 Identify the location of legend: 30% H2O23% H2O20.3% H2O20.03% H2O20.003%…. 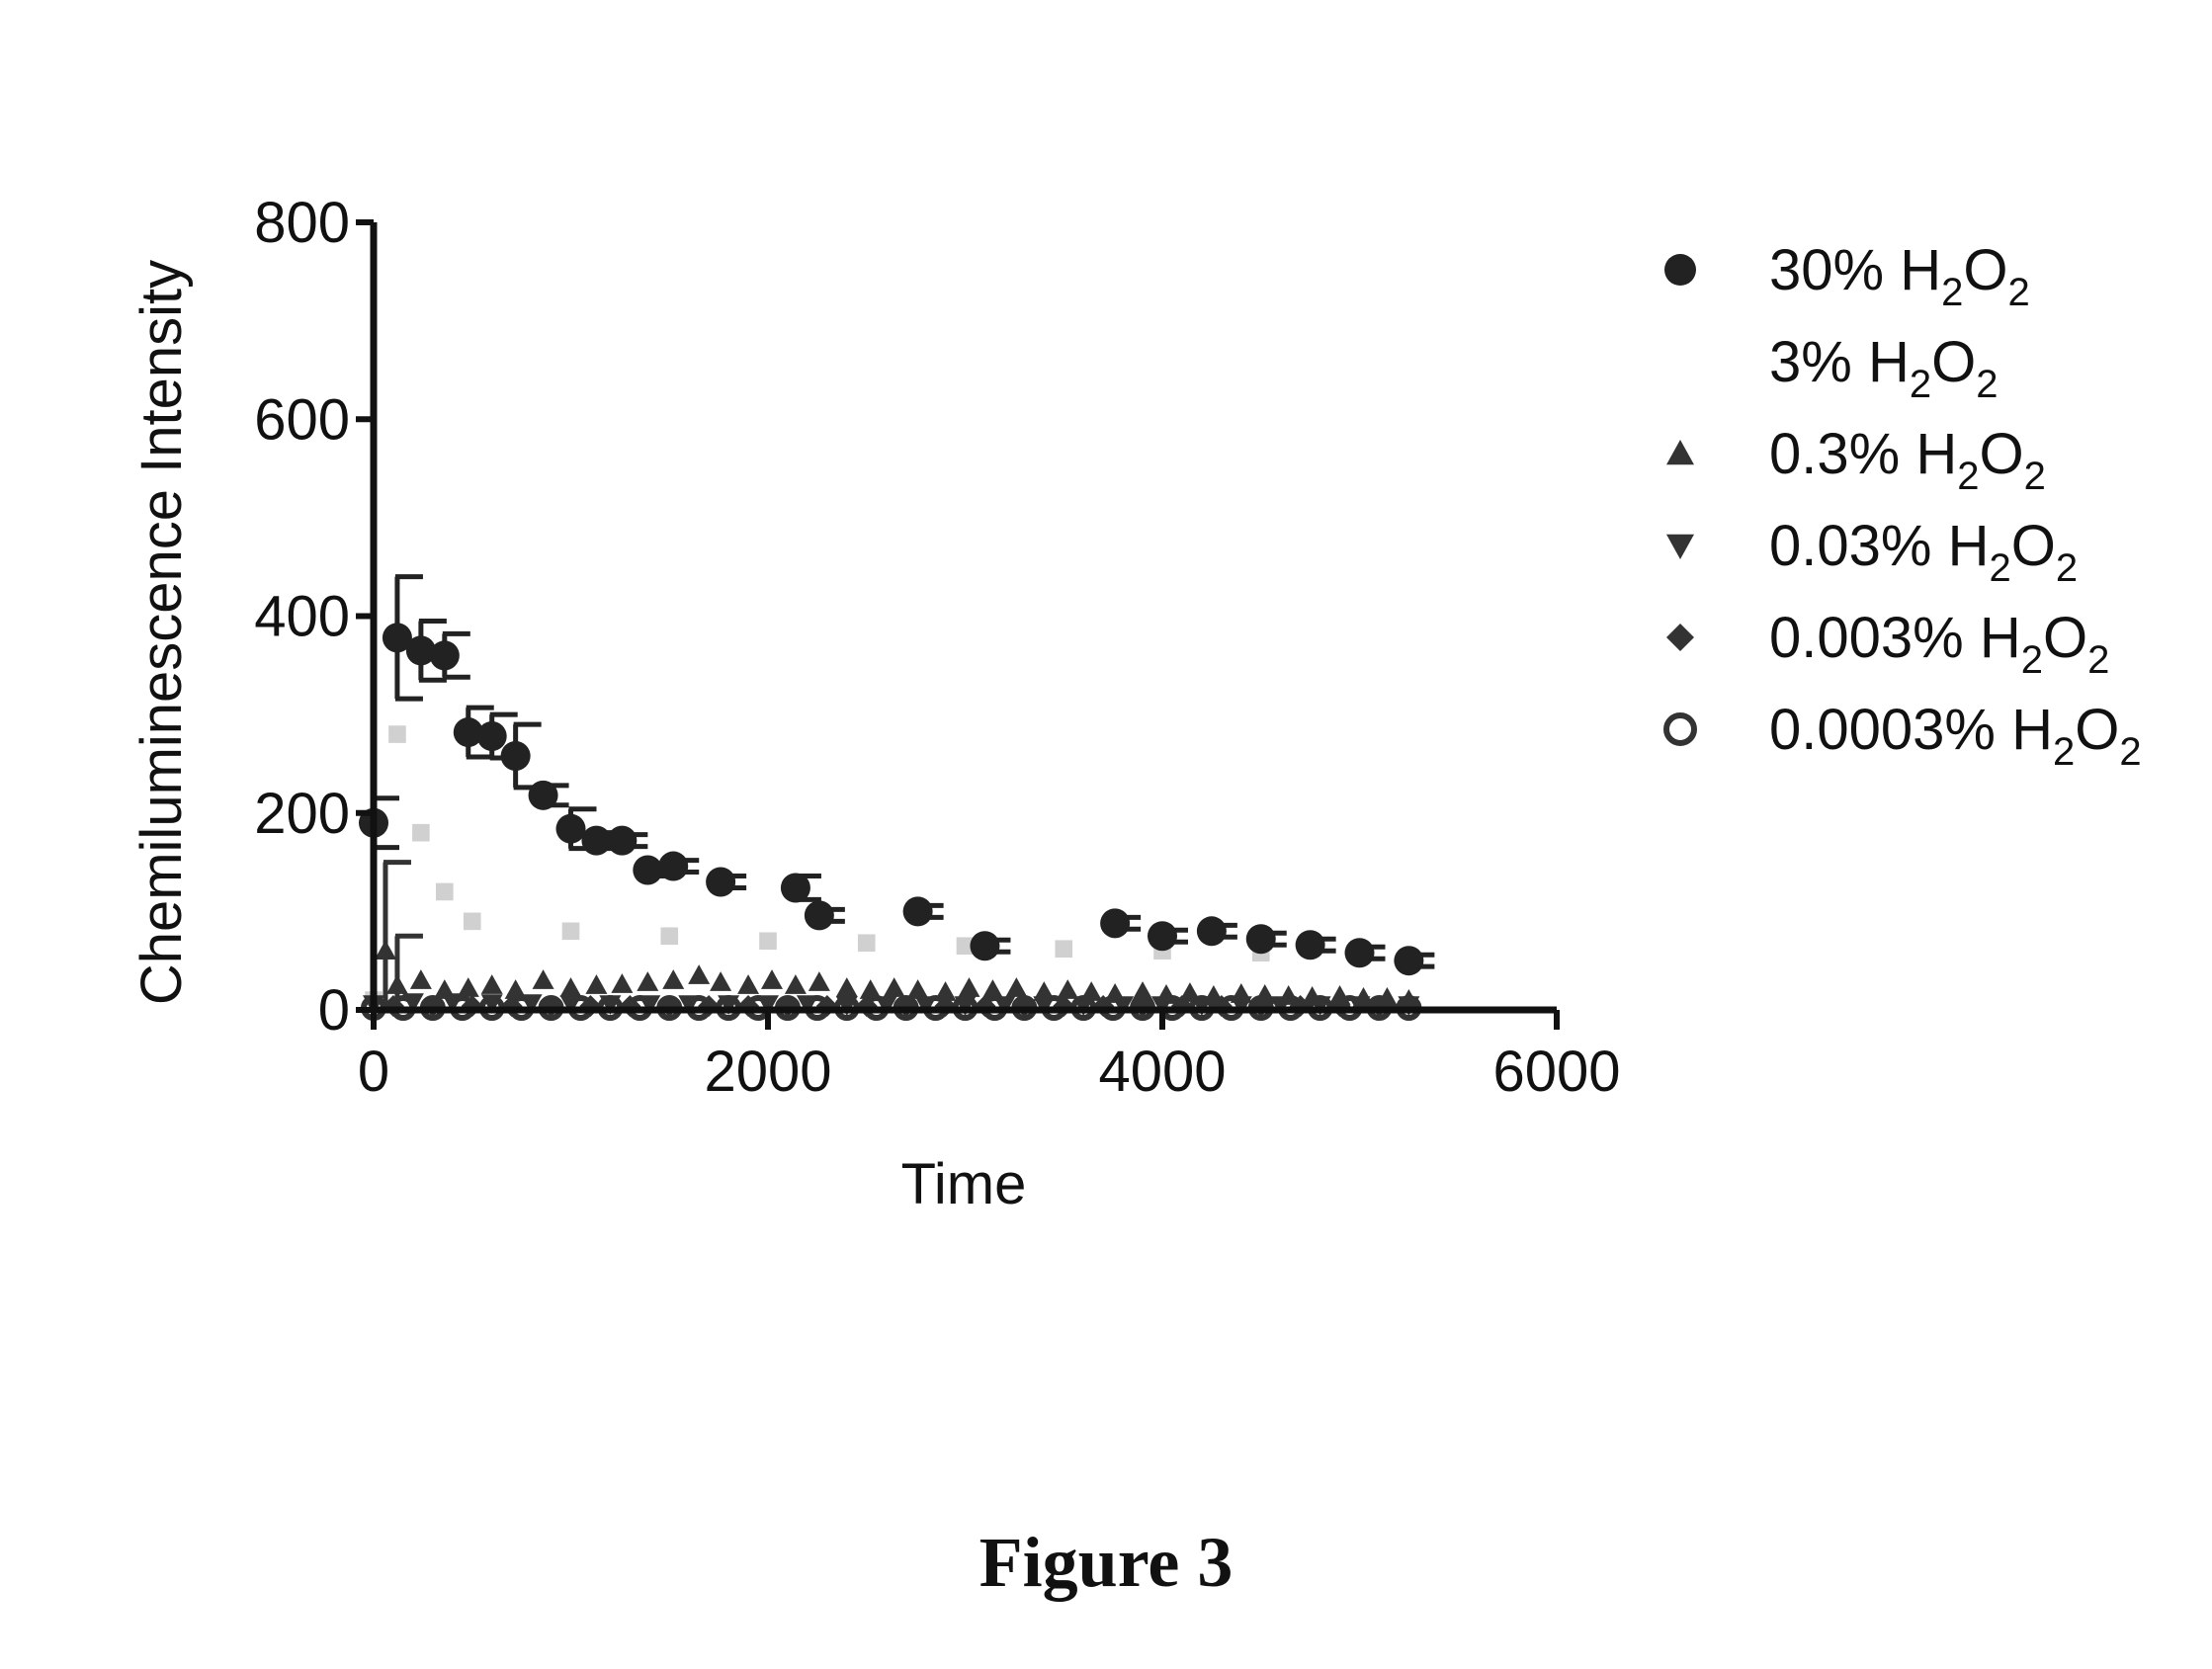
(1903, 506).